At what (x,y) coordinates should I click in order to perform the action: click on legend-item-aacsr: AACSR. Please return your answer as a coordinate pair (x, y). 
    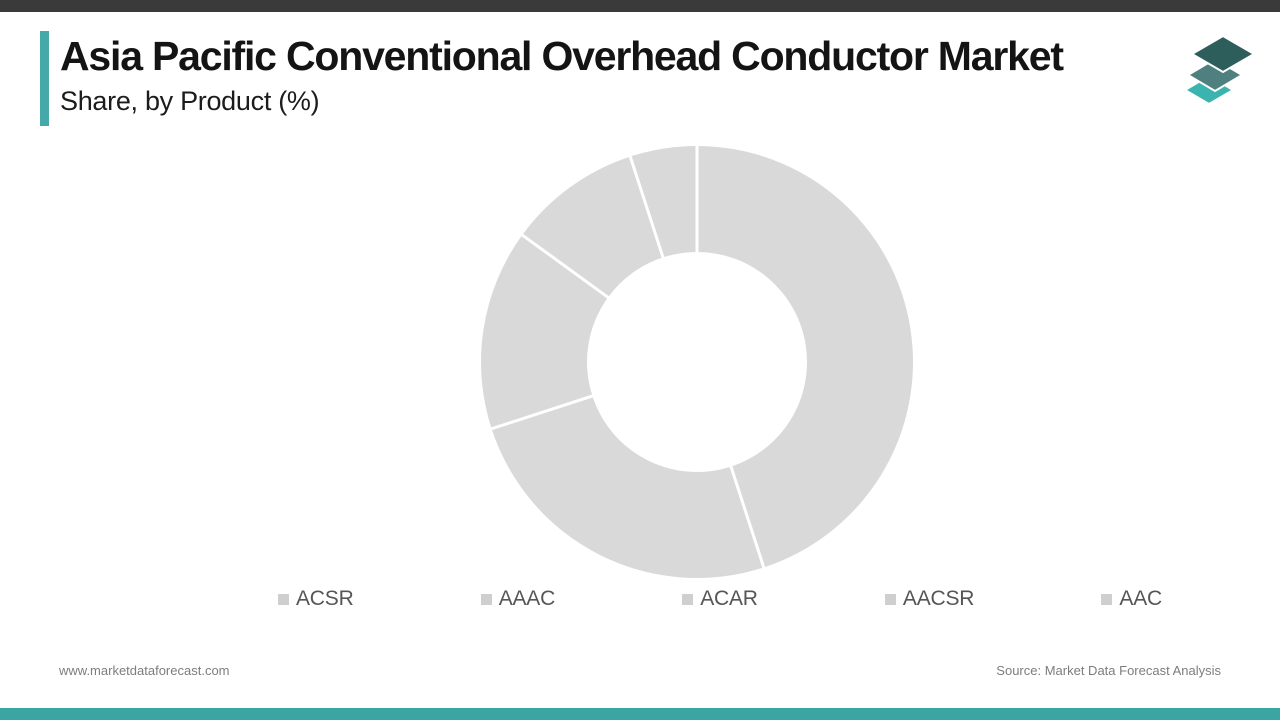
    Looking at the image, I should click on (929, 599).